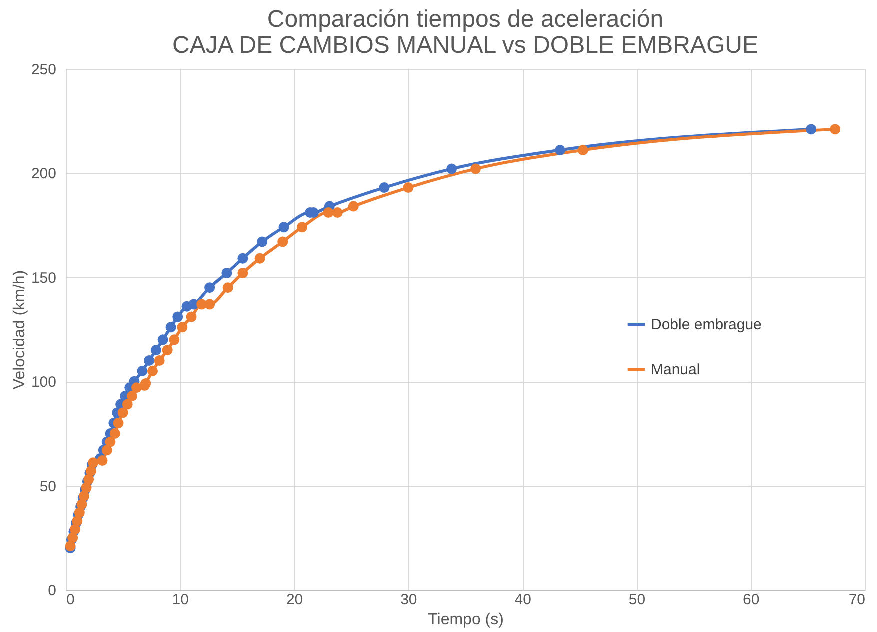 This screenshot has width=877, height=632. I want to click on x-tick-label: 0, so click(70, 600).